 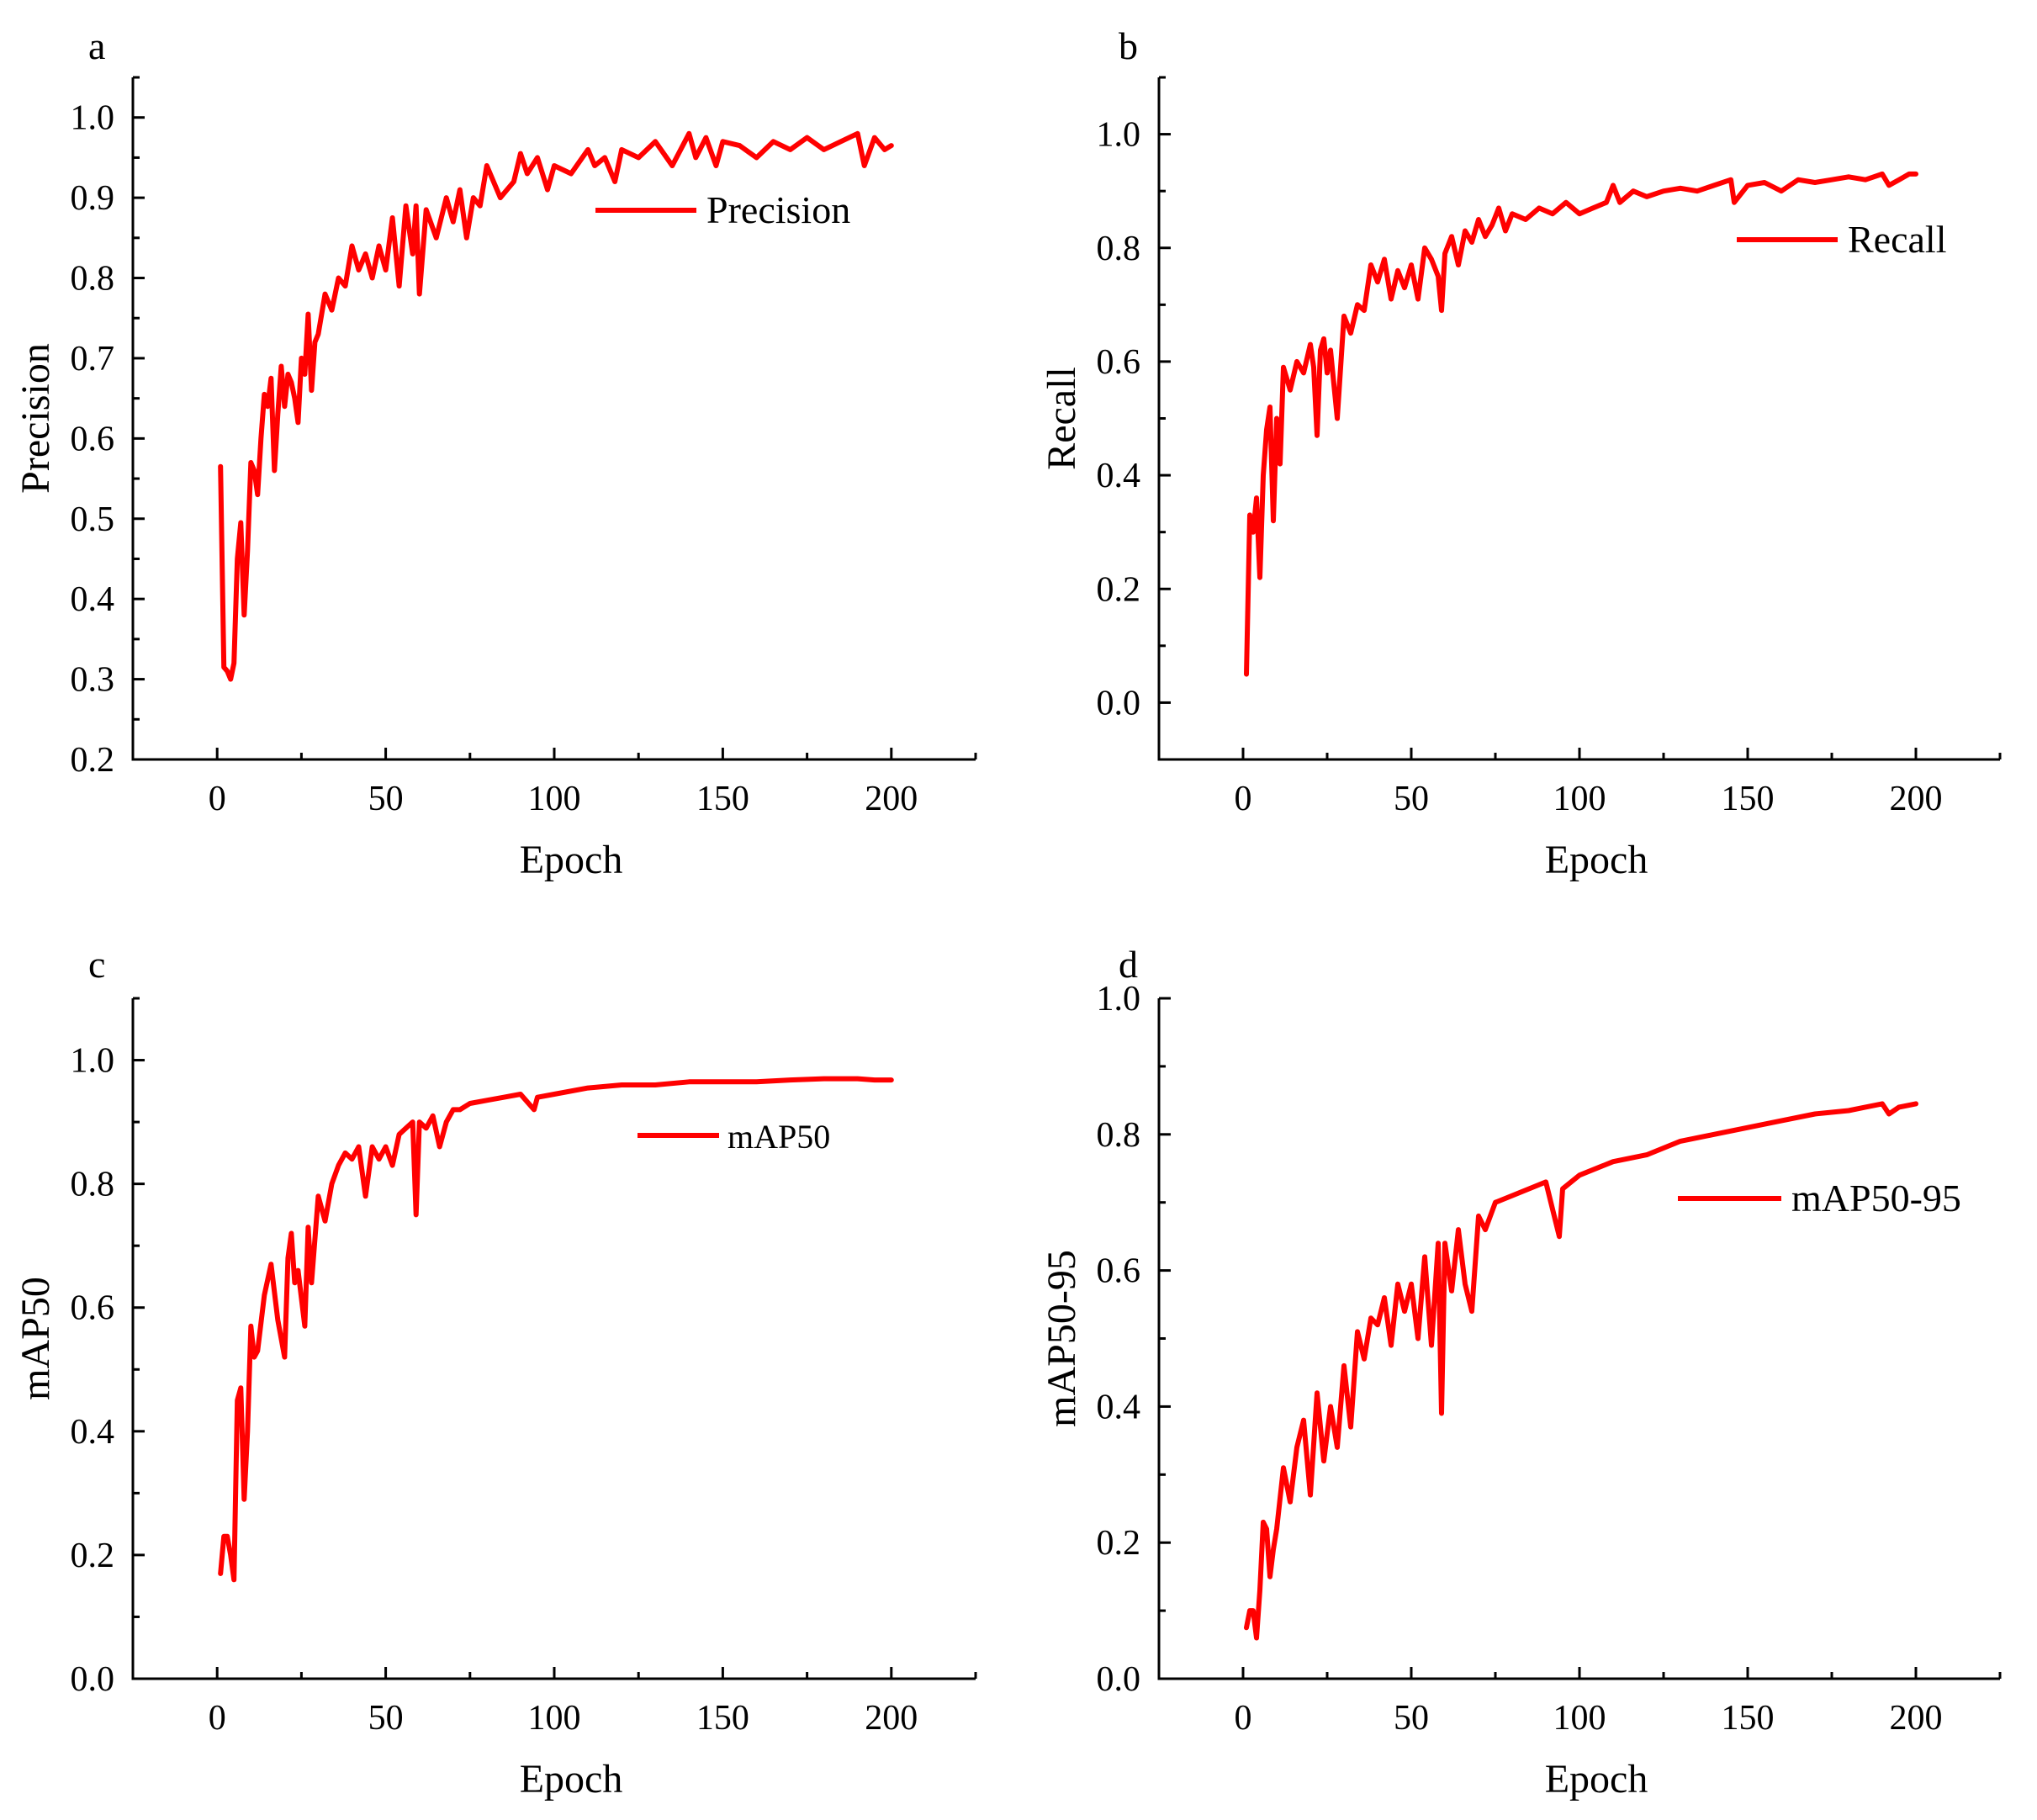 I want to click on legend: mAP50, so click(x=734, y=1137).